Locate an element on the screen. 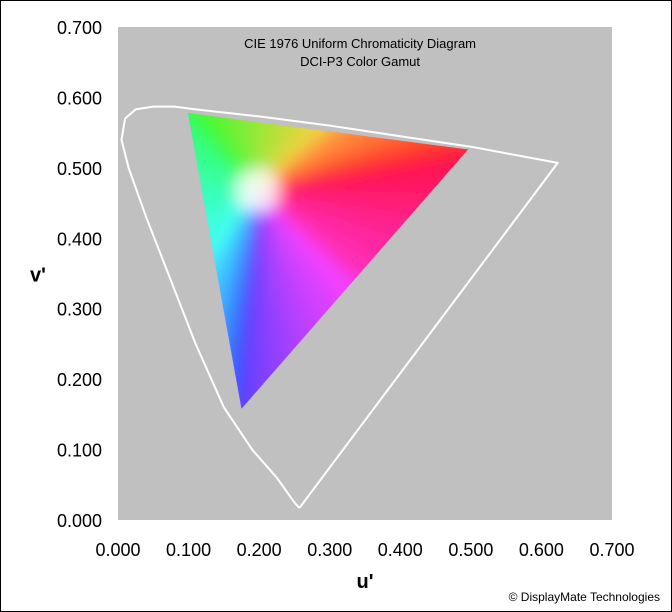 Image resolution: width=672 pixels, height=612 pixels. y-tick-label: 0.500 is located at coordinates (79, 169).